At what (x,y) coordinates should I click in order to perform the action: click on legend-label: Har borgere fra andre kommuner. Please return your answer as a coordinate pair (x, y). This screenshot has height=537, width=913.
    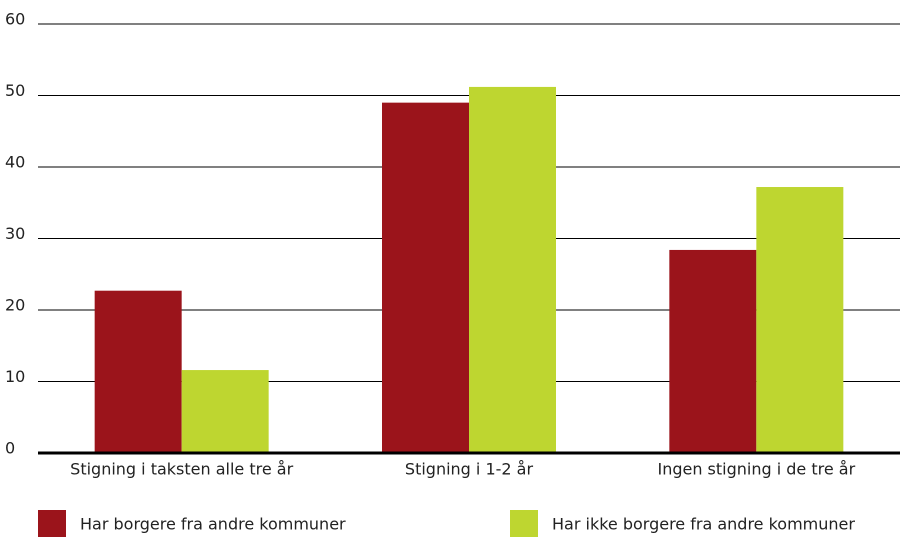
    Looking at the image, I should click on (213, 524).